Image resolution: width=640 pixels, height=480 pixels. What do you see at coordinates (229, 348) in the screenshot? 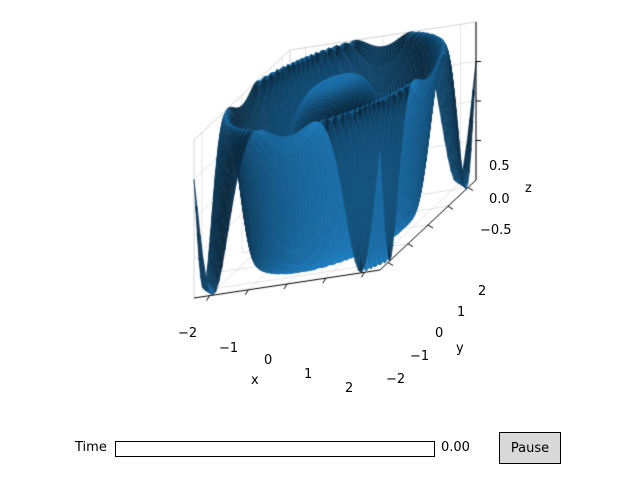
I see `x-tick-label: −1` at bounding box center [229, 348].